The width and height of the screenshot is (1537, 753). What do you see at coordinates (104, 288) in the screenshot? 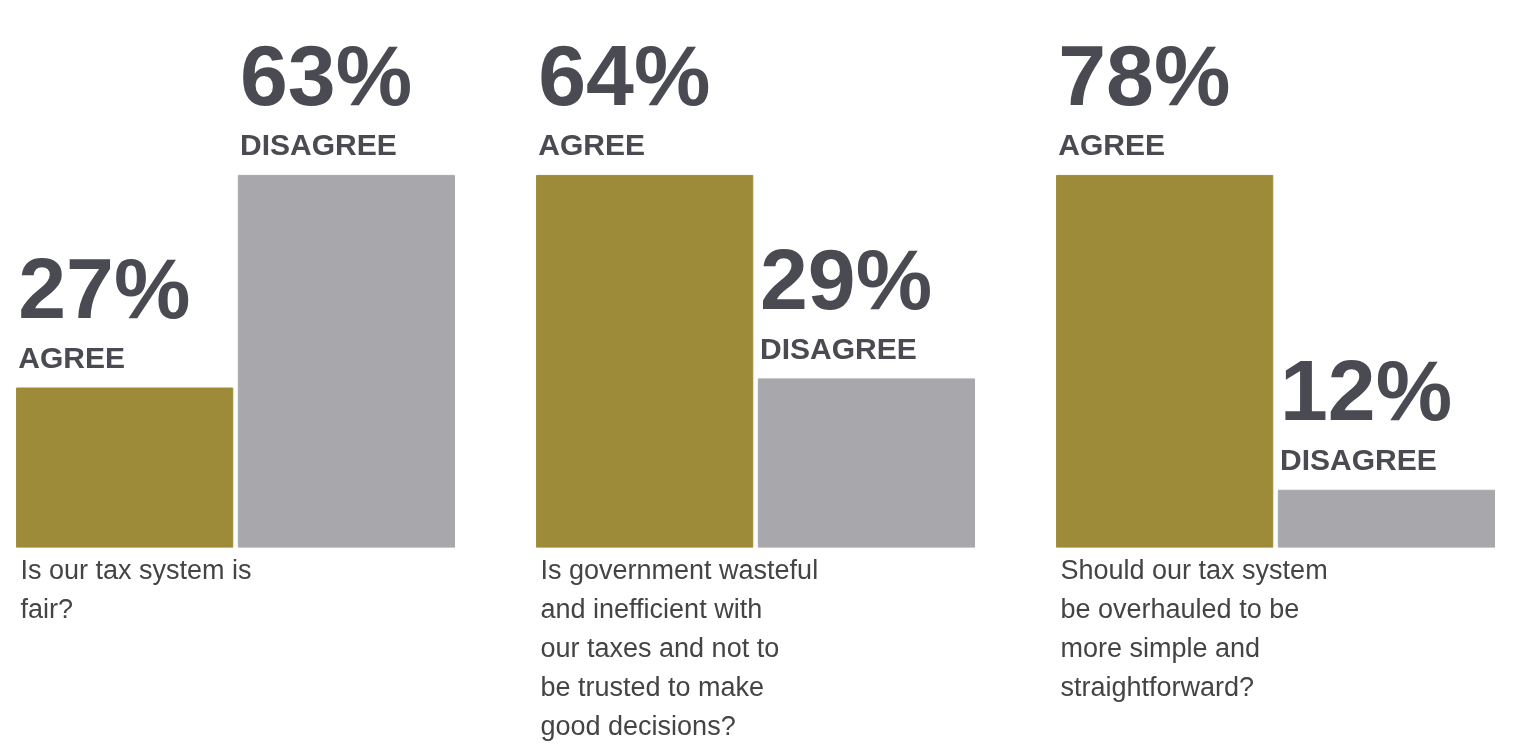
I see `data-label: 27%` at bounding box center [104, 288].